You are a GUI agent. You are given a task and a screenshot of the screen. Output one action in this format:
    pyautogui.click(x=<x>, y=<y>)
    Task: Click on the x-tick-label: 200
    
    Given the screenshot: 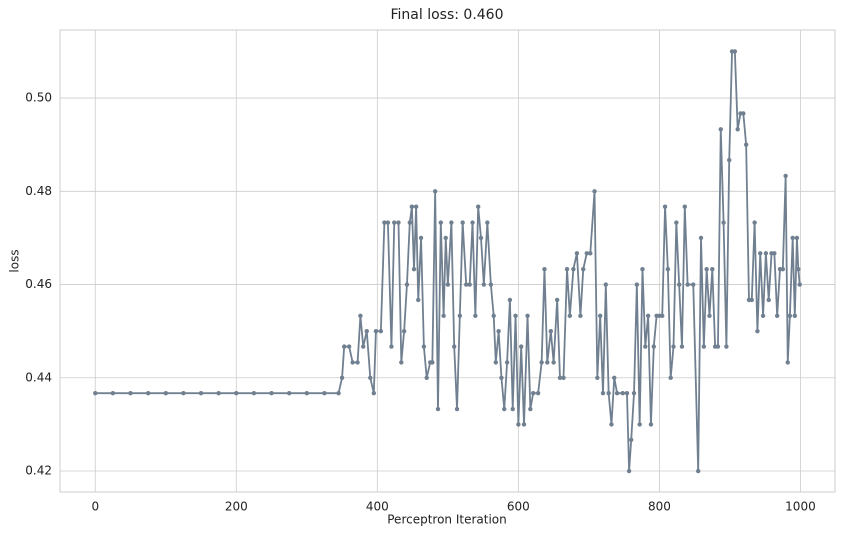 What is the action you would take?
    pyautogui.click(x=236, y=507)
    